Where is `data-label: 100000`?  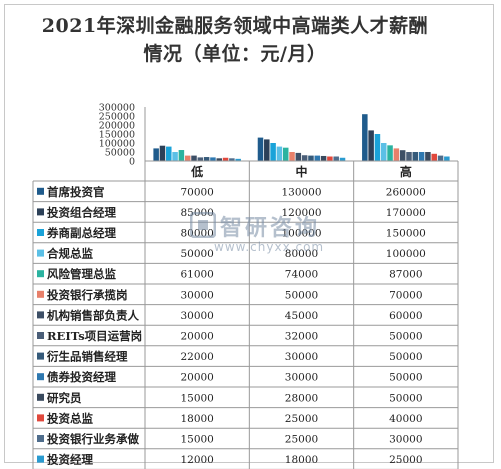 data-label: 100000 is located at coordinates (301, 234).